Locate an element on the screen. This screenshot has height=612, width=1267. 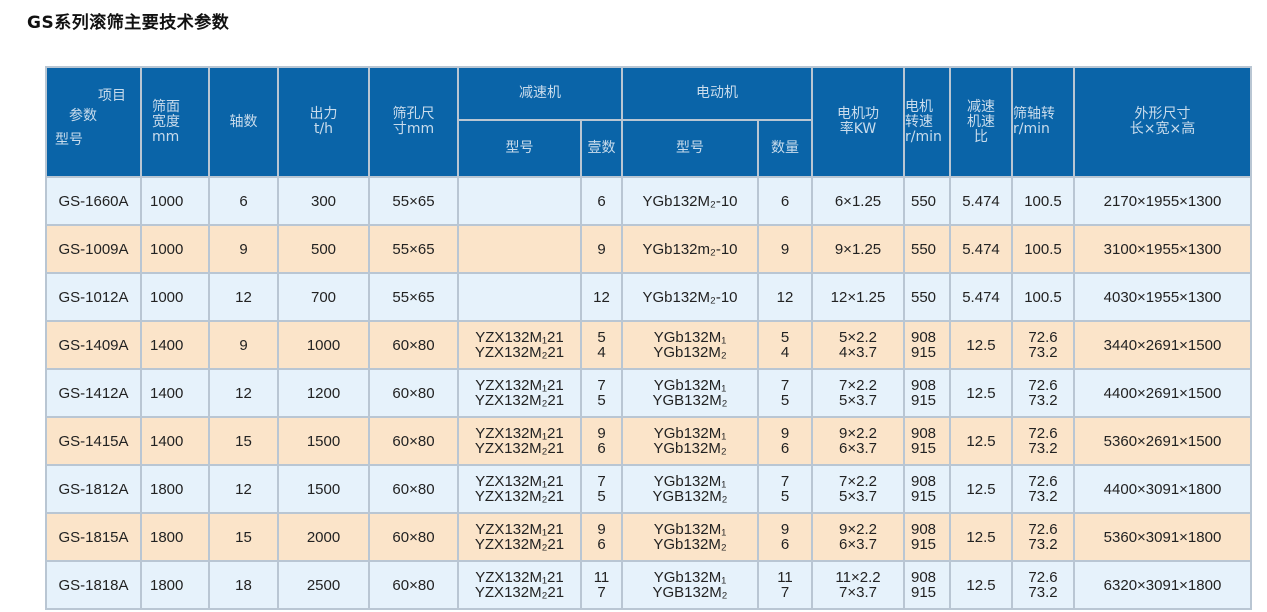
header-dims: 外形尺寸 长×宽×高 is located at coordinates (1162, 122).